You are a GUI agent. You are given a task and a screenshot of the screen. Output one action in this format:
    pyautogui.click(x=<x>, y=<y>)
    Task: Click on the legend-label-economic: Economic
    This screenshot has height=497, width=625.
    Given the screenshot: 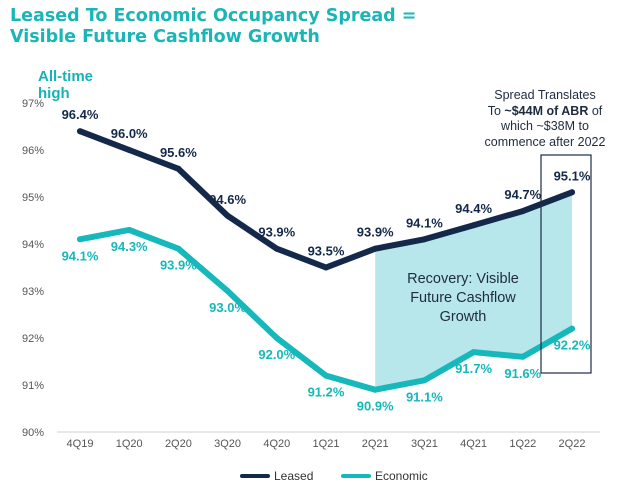 What is the action you would take?
    pyautogui.click(x=401, y=476)
    